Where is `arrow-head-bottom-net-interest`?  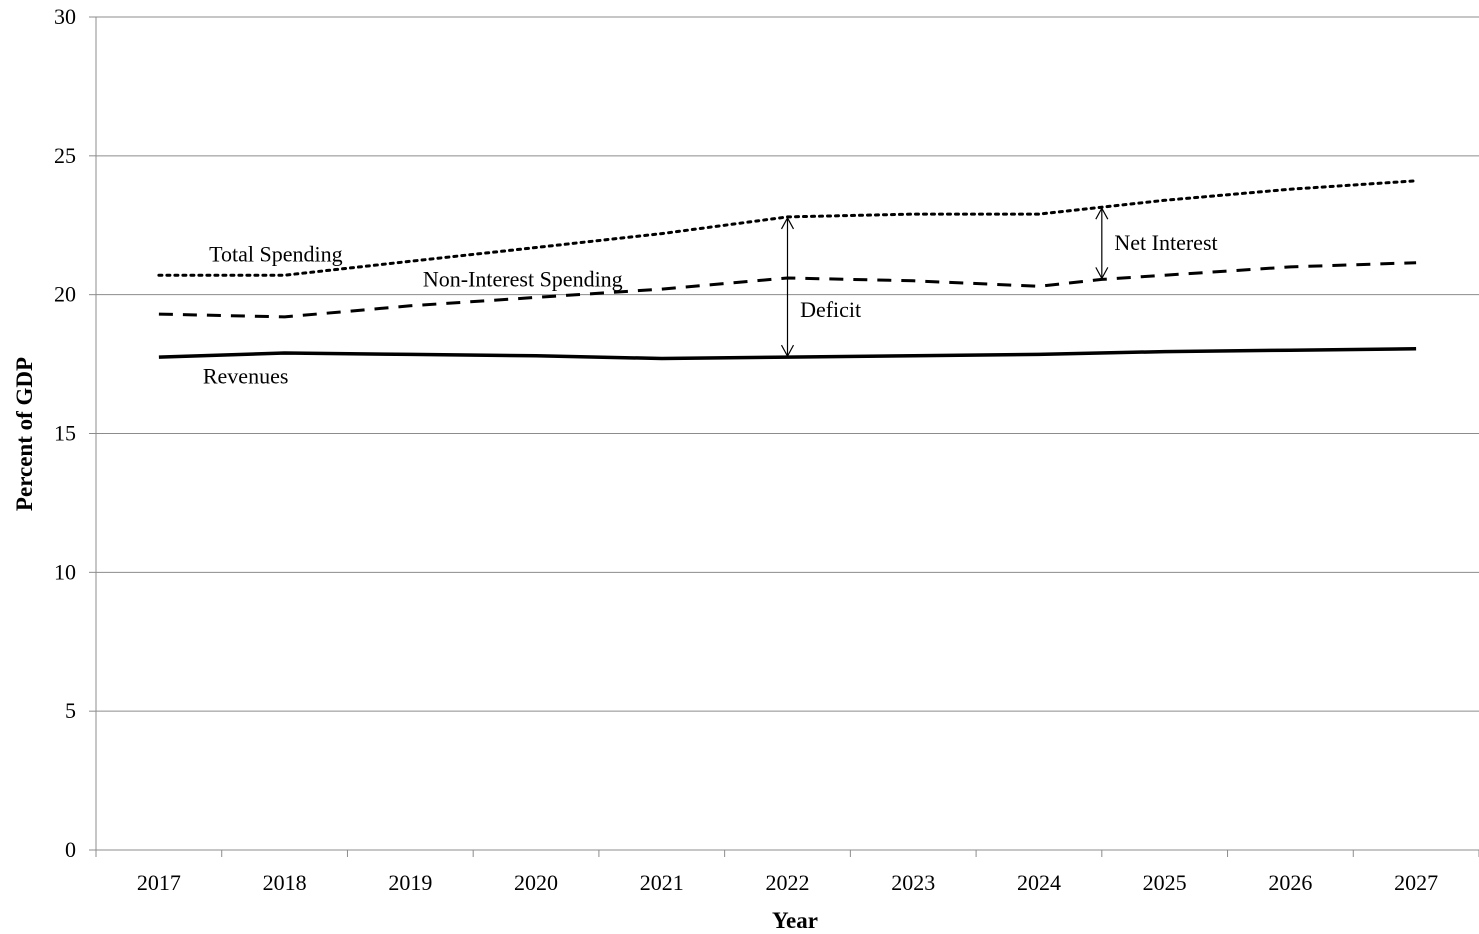 arrow-head-bottom-net-interest is located at coordinates (1102, 273).